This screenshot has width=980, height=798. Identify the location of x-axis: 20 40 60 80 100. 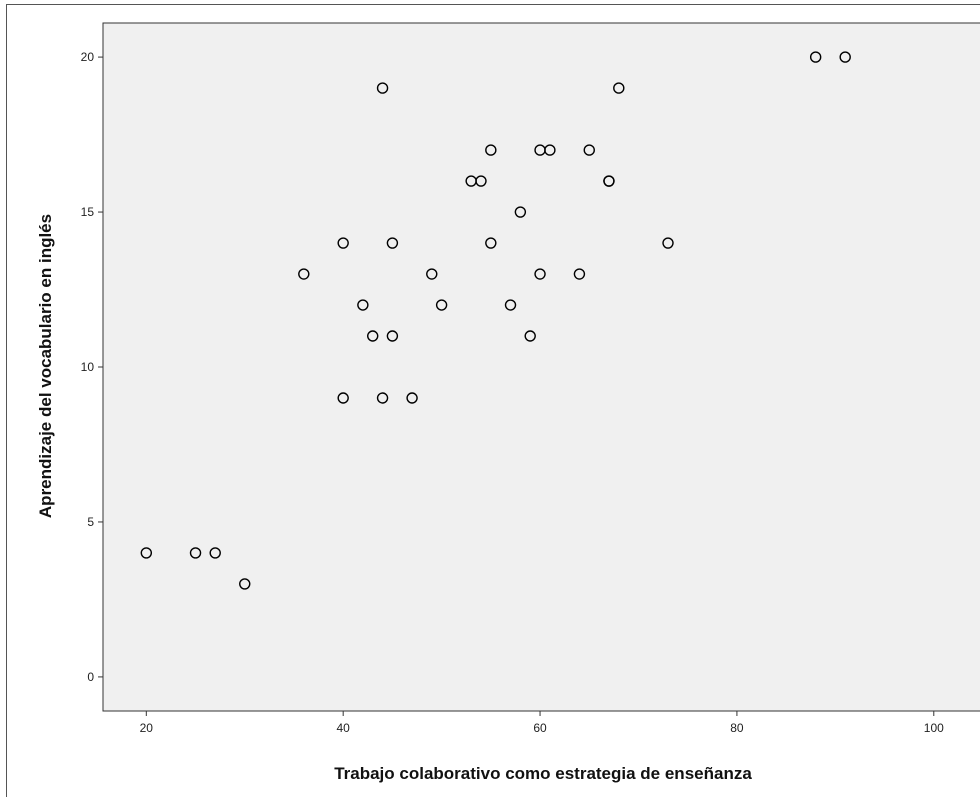
(542, 723).